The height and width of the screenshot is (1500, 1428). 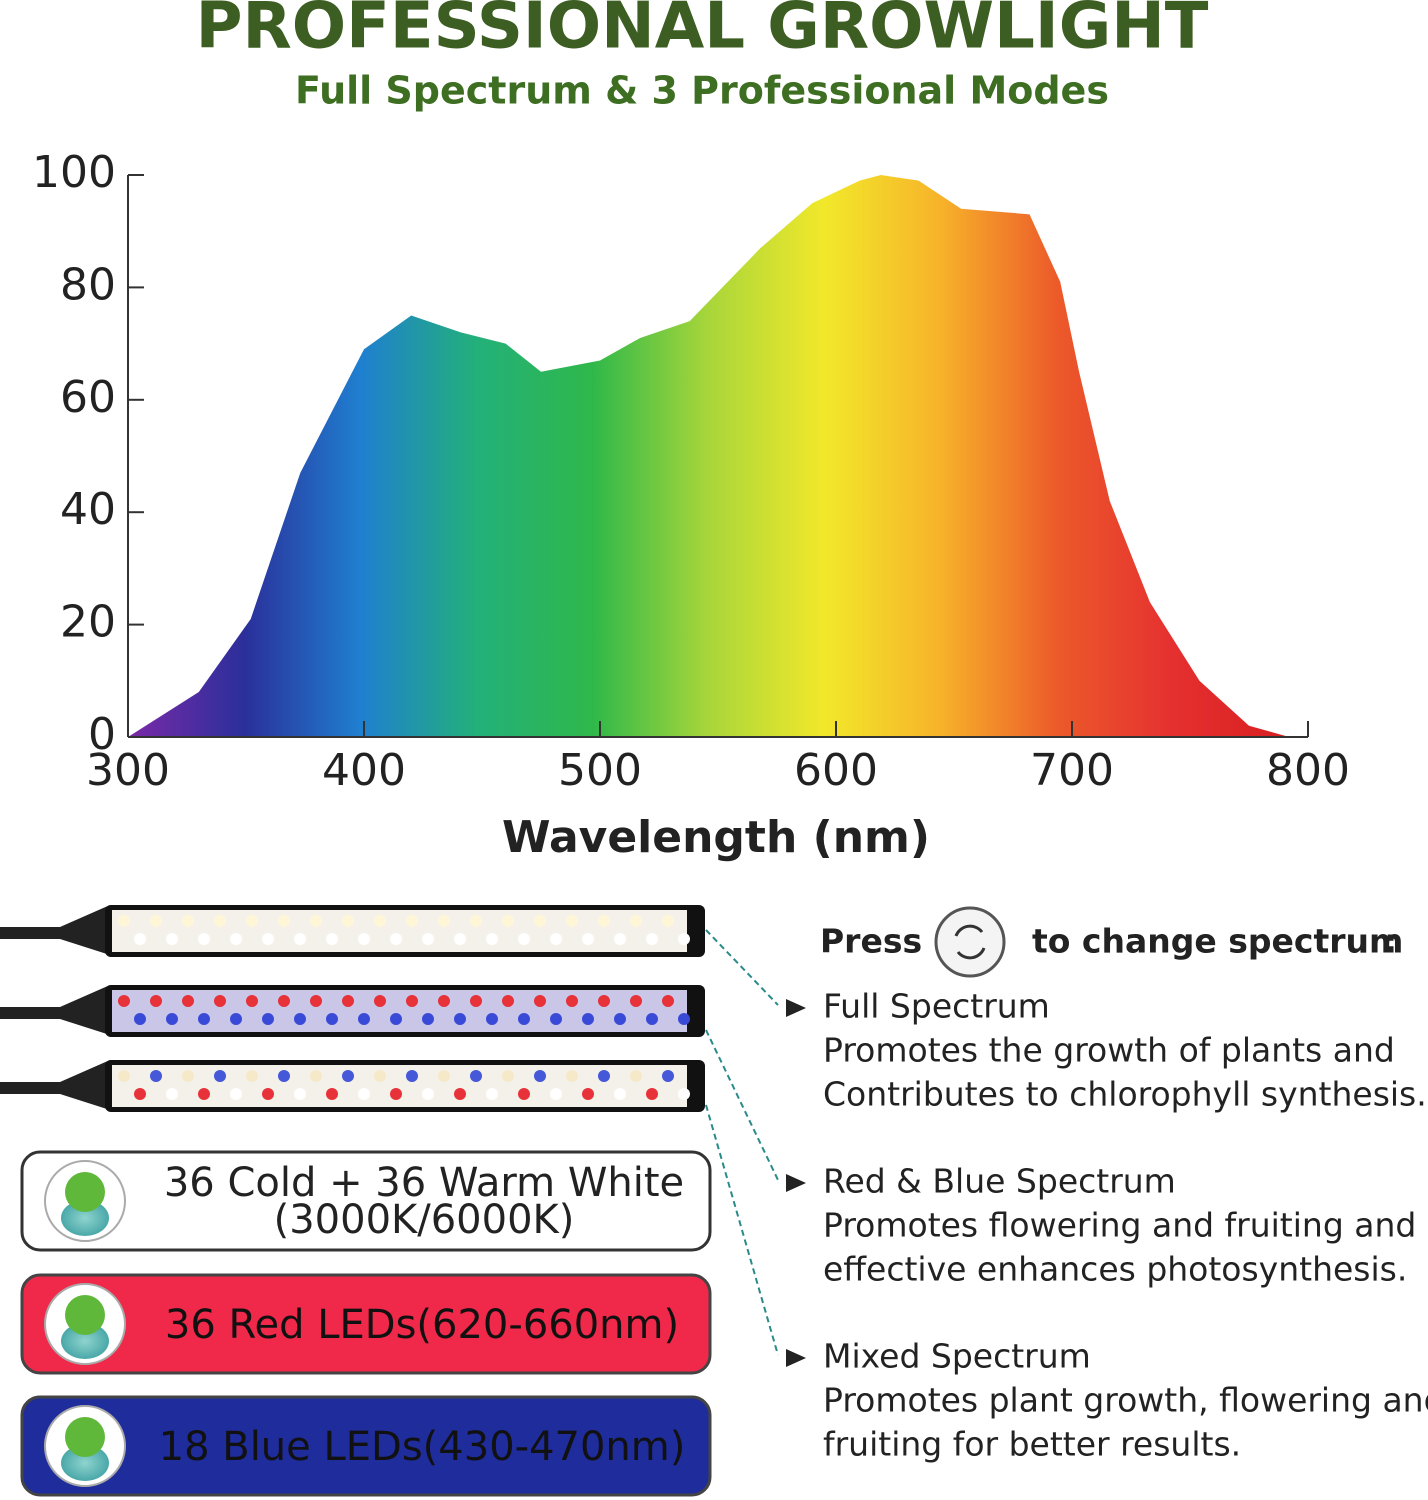 I want to click on subtitle: Full Spectrum & 3 Professional Modes, so click(x=702, y=91).